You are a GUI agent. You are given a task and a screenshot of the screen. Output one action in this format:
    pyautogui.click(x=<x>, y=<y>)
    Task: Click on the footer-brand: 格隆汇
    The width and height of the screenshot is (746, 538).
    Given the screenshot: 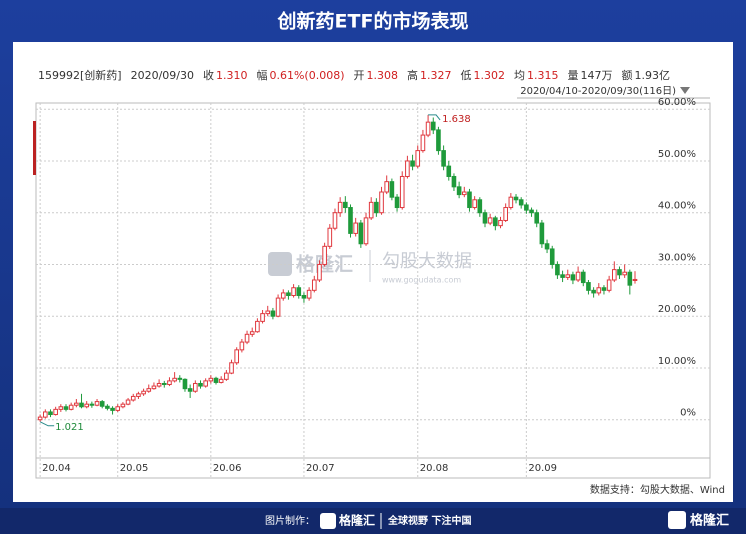 What is the action you would take?
    pyautogui.click(x=357, y=520)
    